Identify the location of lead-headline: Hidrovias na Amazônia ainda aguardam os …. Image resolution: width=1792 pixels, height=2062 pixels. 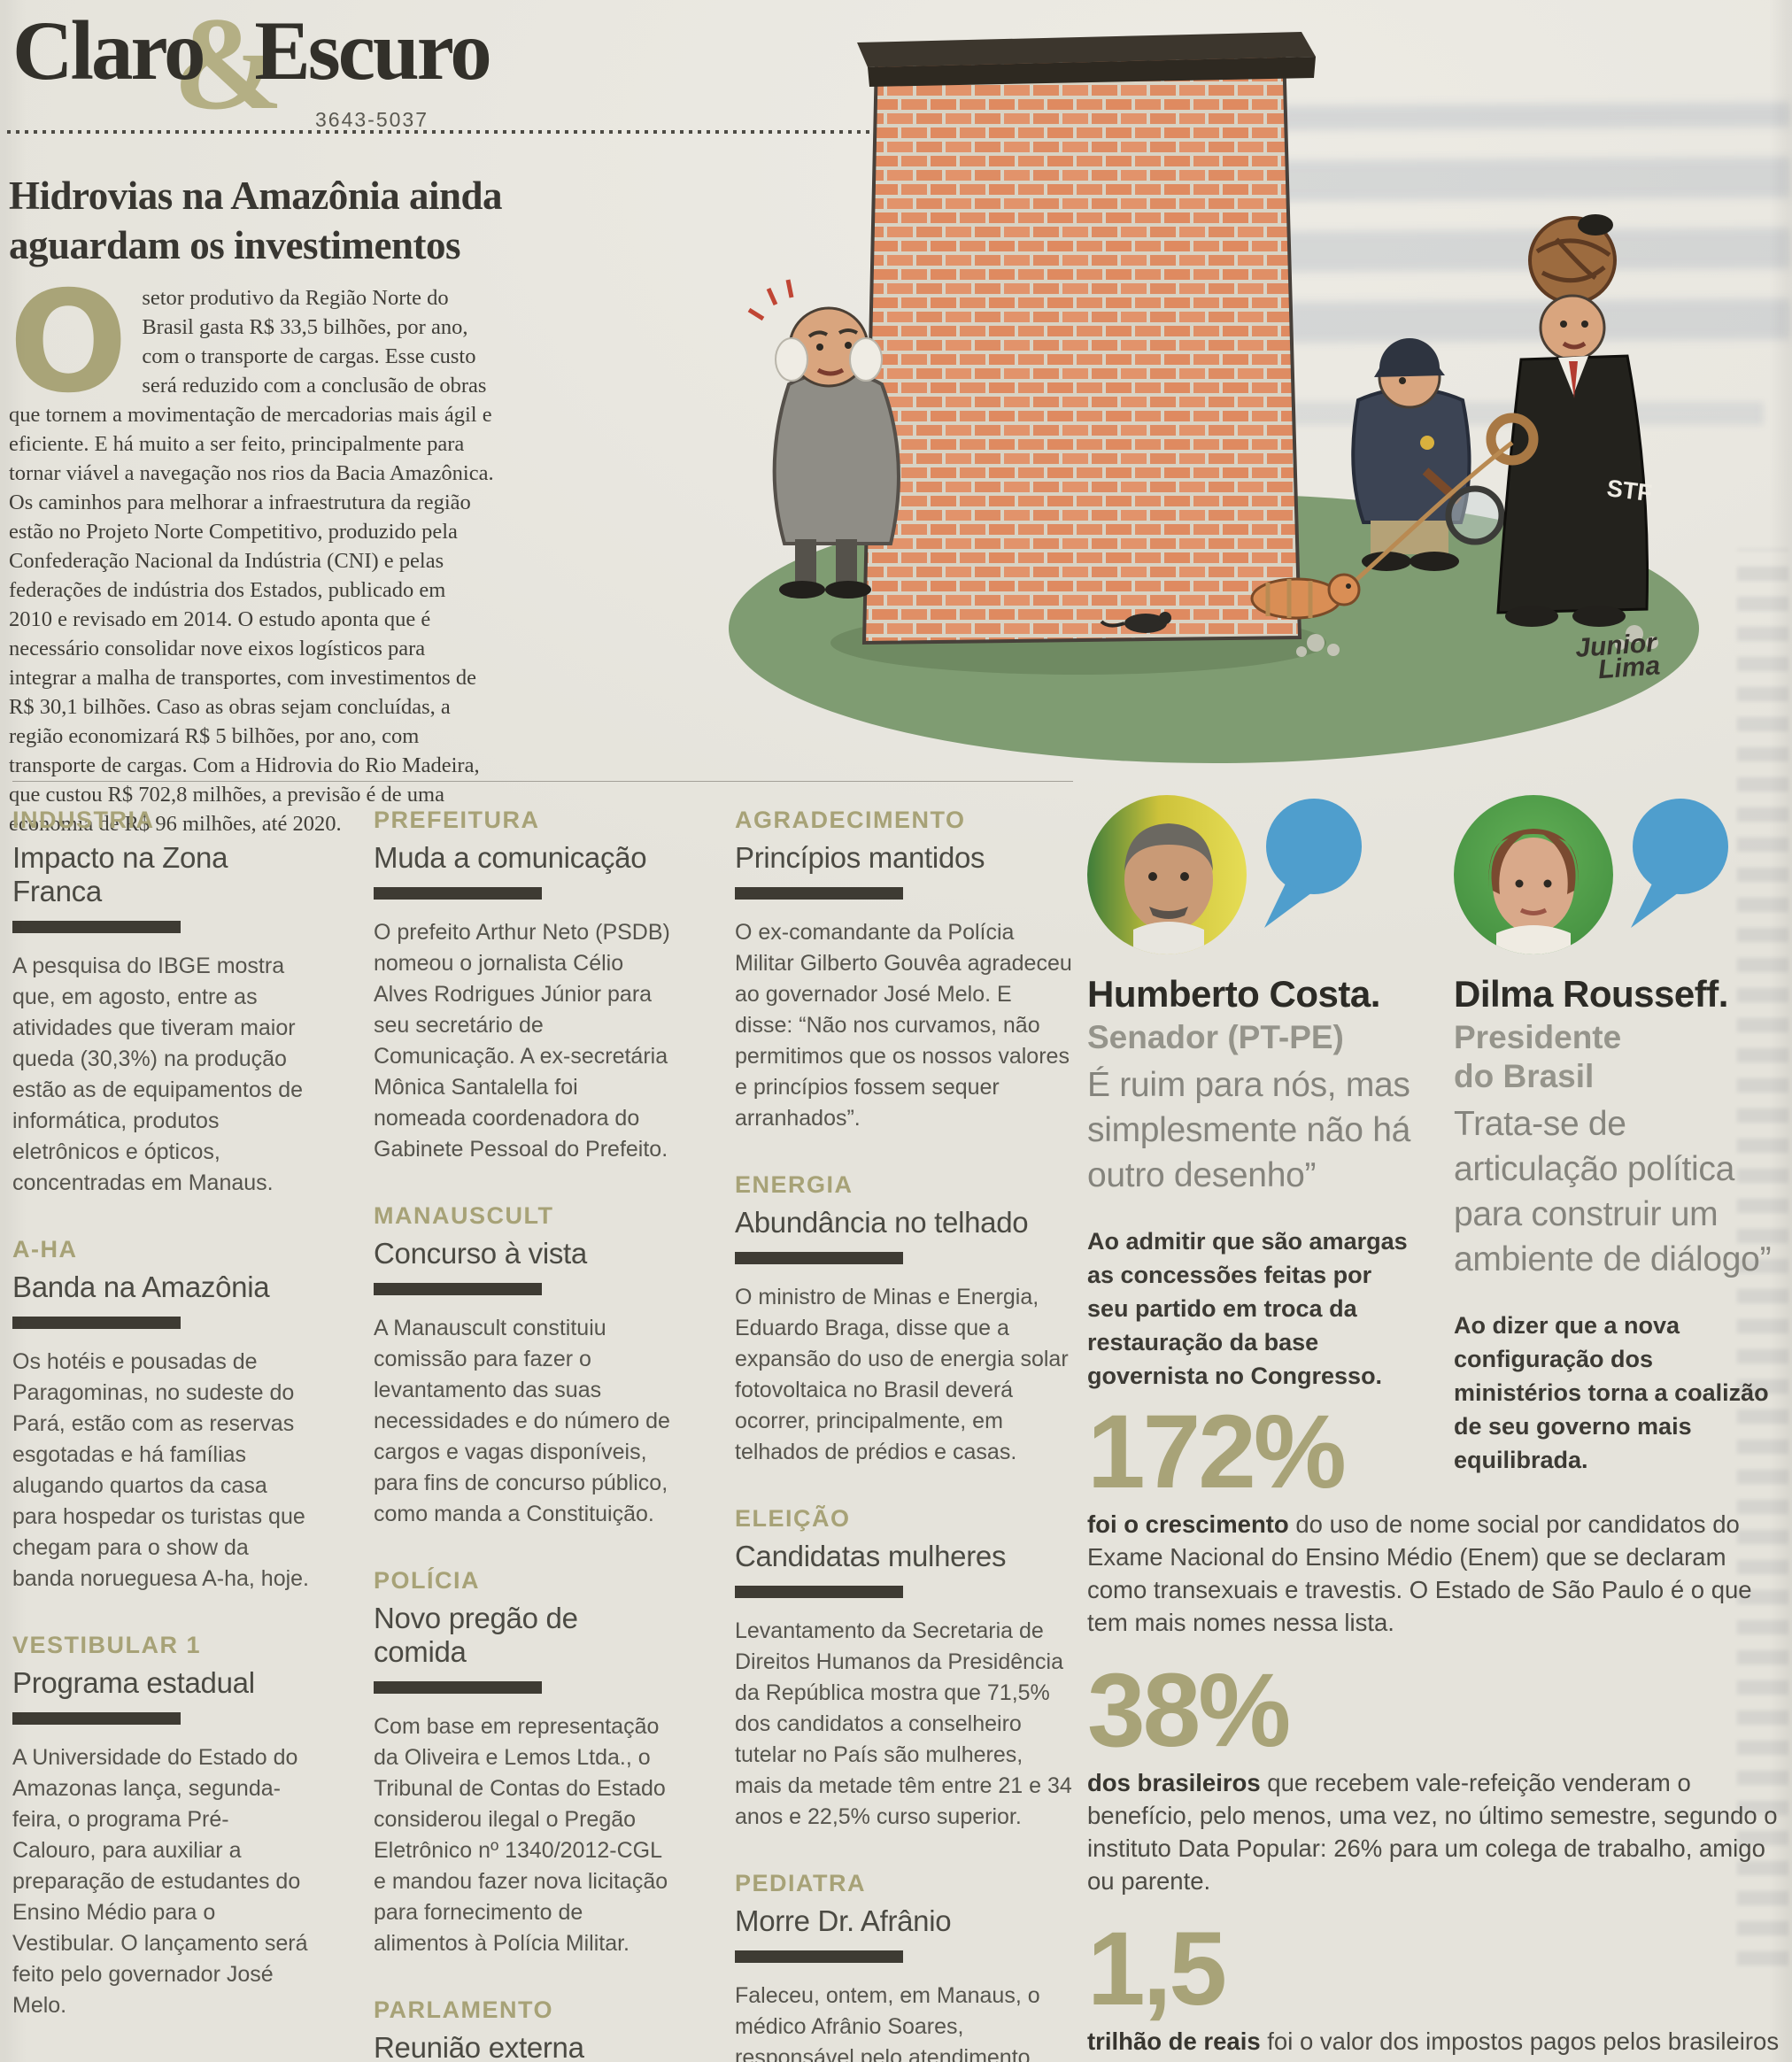
(256, 221).